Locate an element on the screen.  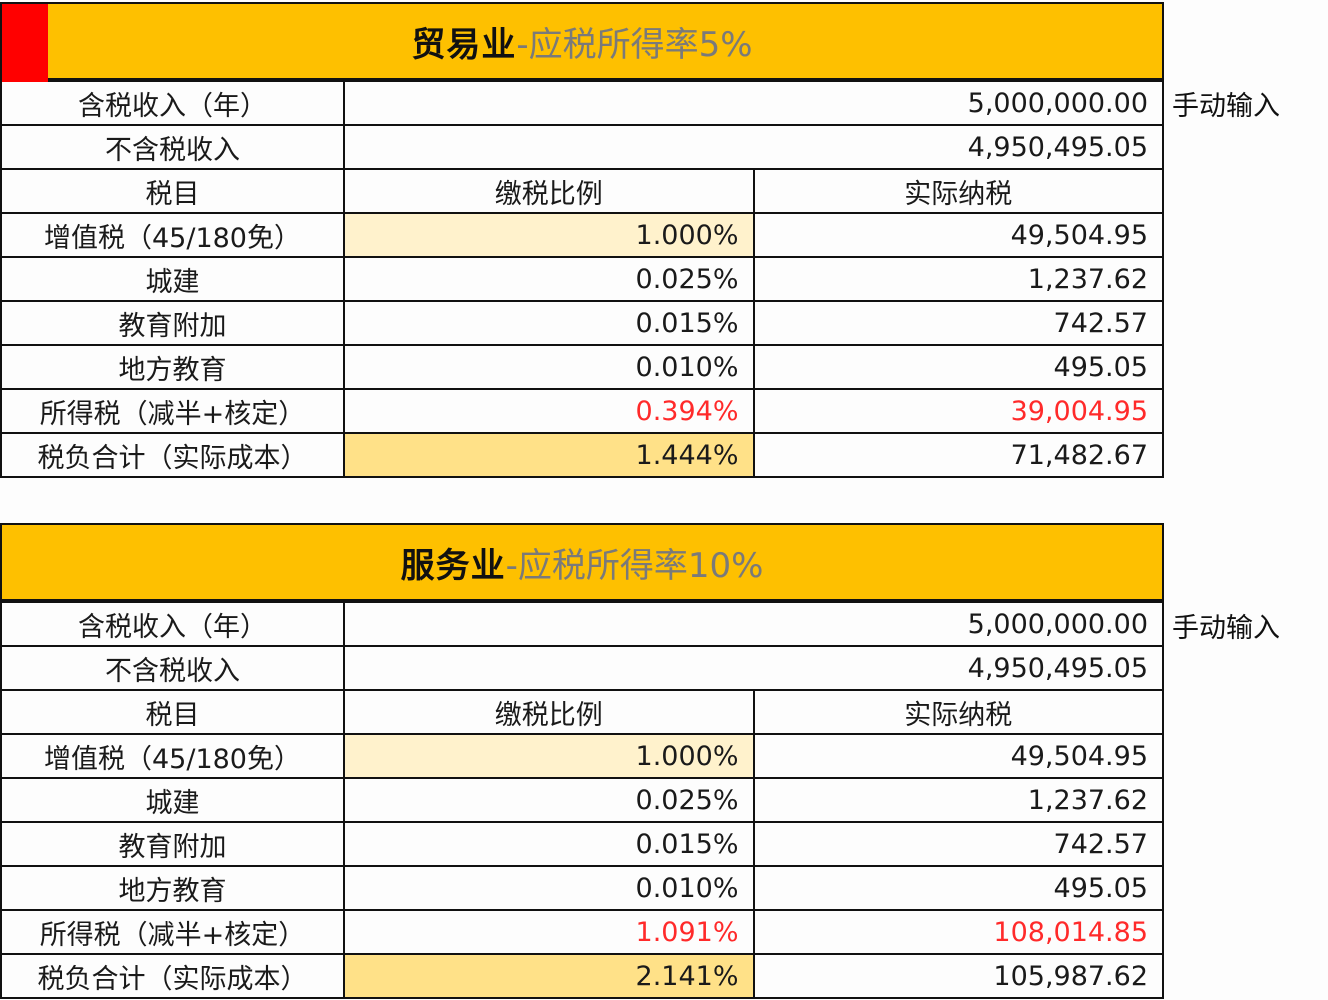
total-amount: 71,482.67 is located at coordinates (958, 455).